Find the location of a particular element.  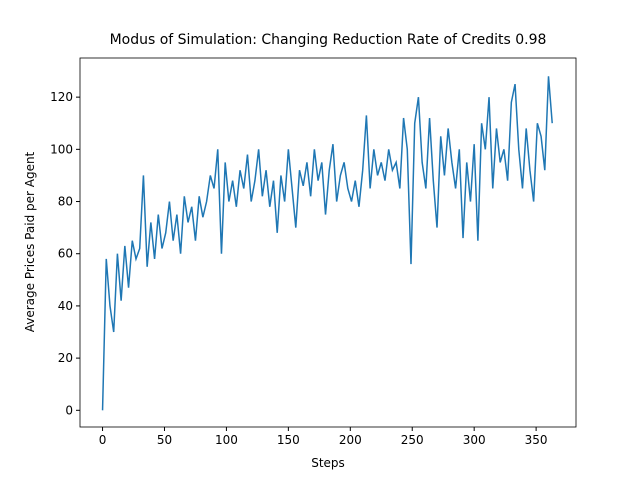

y-tick-label: 20 is located at coordinates (65, 358).